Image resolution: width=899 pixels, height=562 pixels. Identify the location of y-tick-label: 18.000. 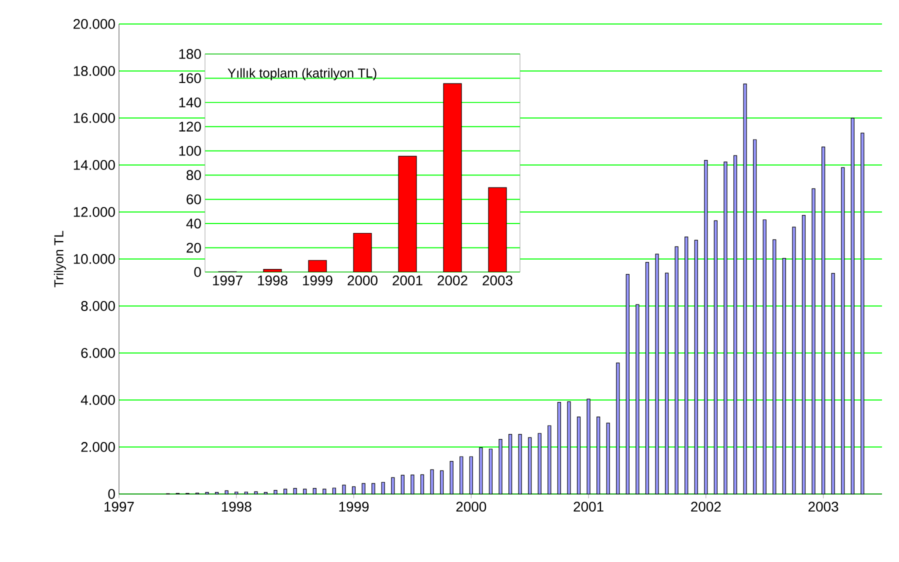
(94, 71).